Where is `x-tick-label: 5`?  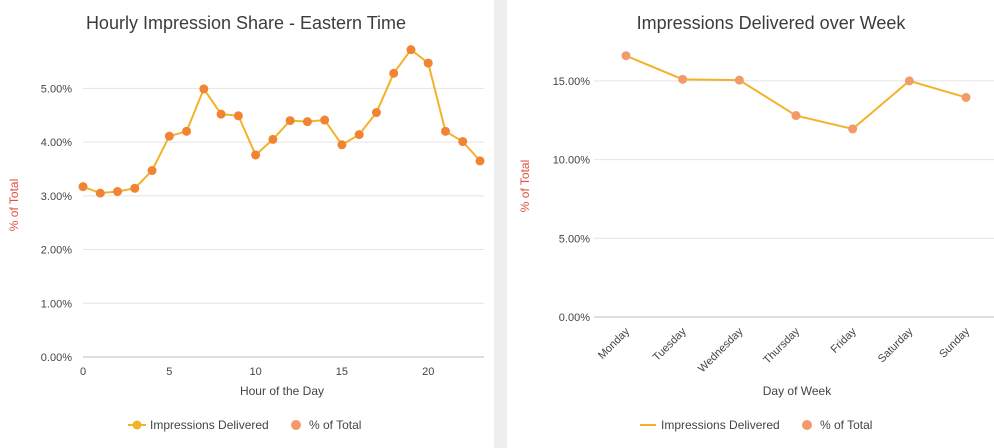
x-tick-label: 5 is located at coordinates (169, 372).